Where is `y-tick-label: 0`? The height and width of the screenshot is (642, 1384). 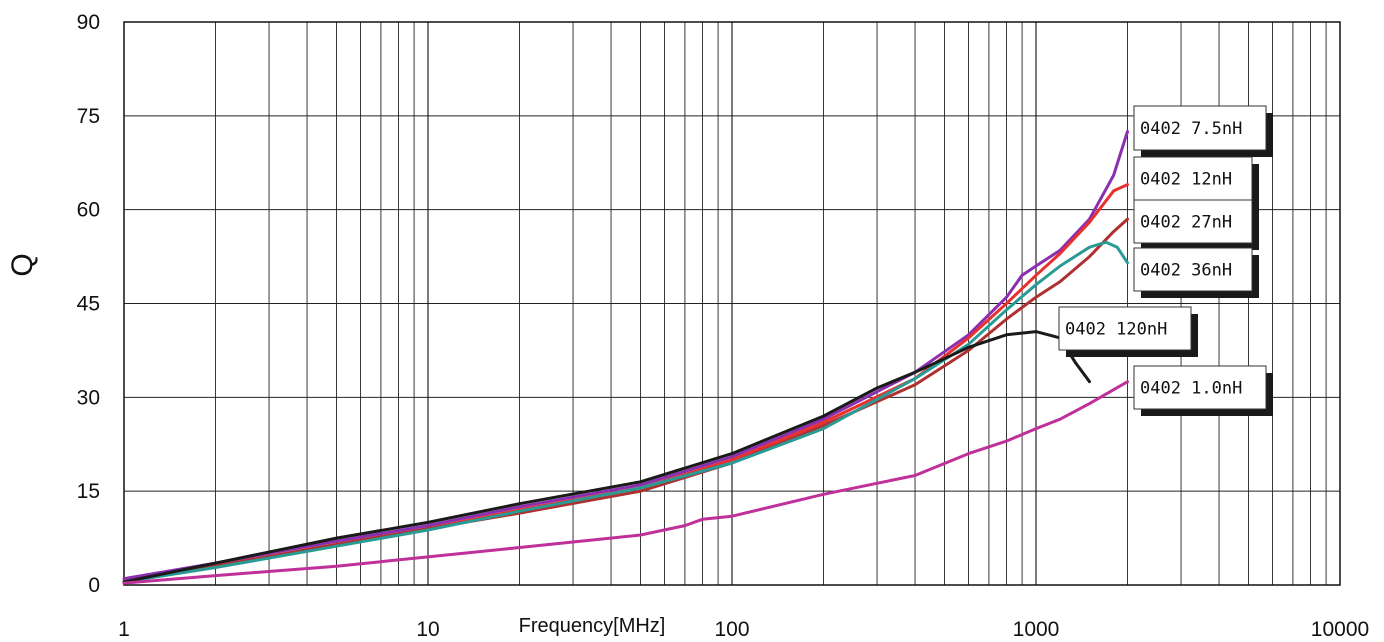
y-tick-label: 0 is located at coordinates (94, 585).